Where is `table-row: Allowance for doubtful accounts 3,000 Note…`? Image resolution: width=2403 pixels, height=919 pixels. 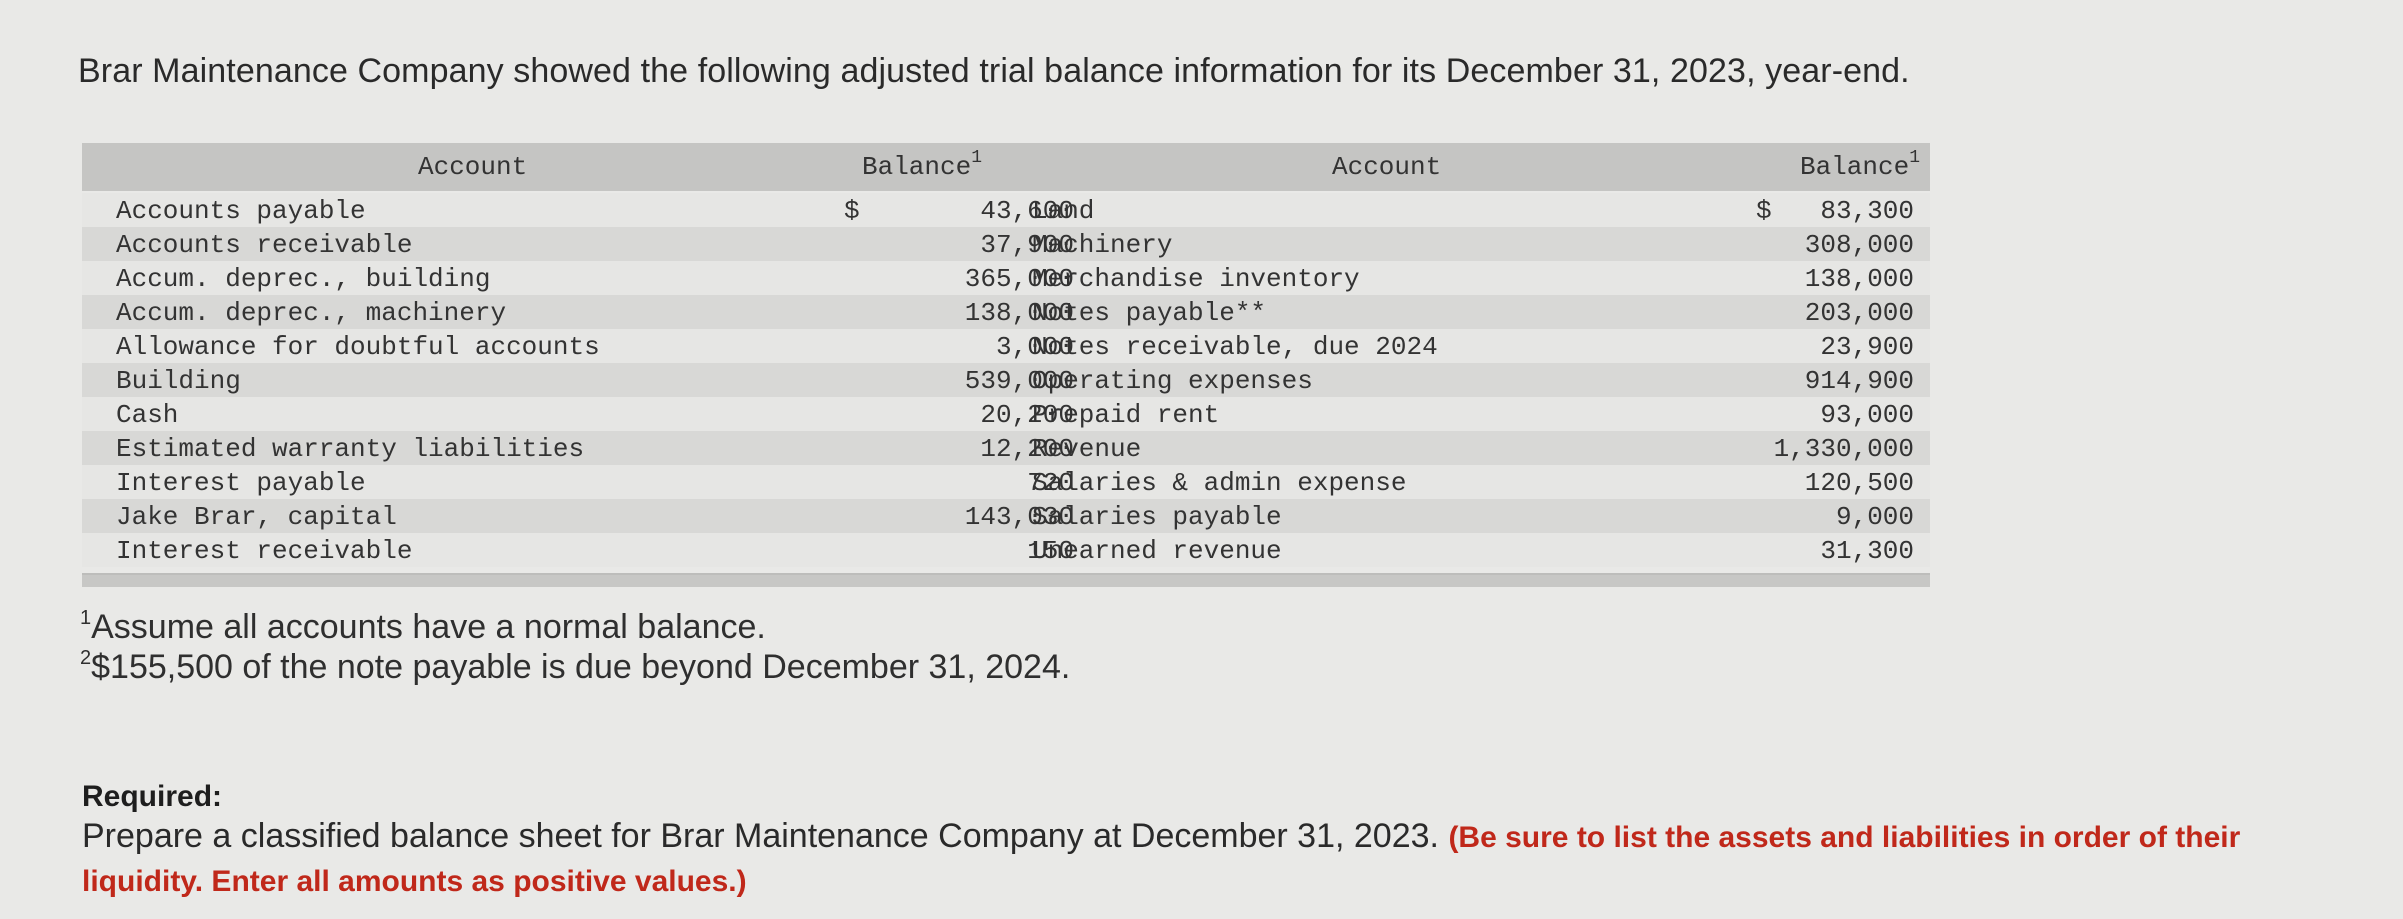
table-row: Allowance for doubtful accounts 3,000 Note… is located at coordinates (1006, 346).